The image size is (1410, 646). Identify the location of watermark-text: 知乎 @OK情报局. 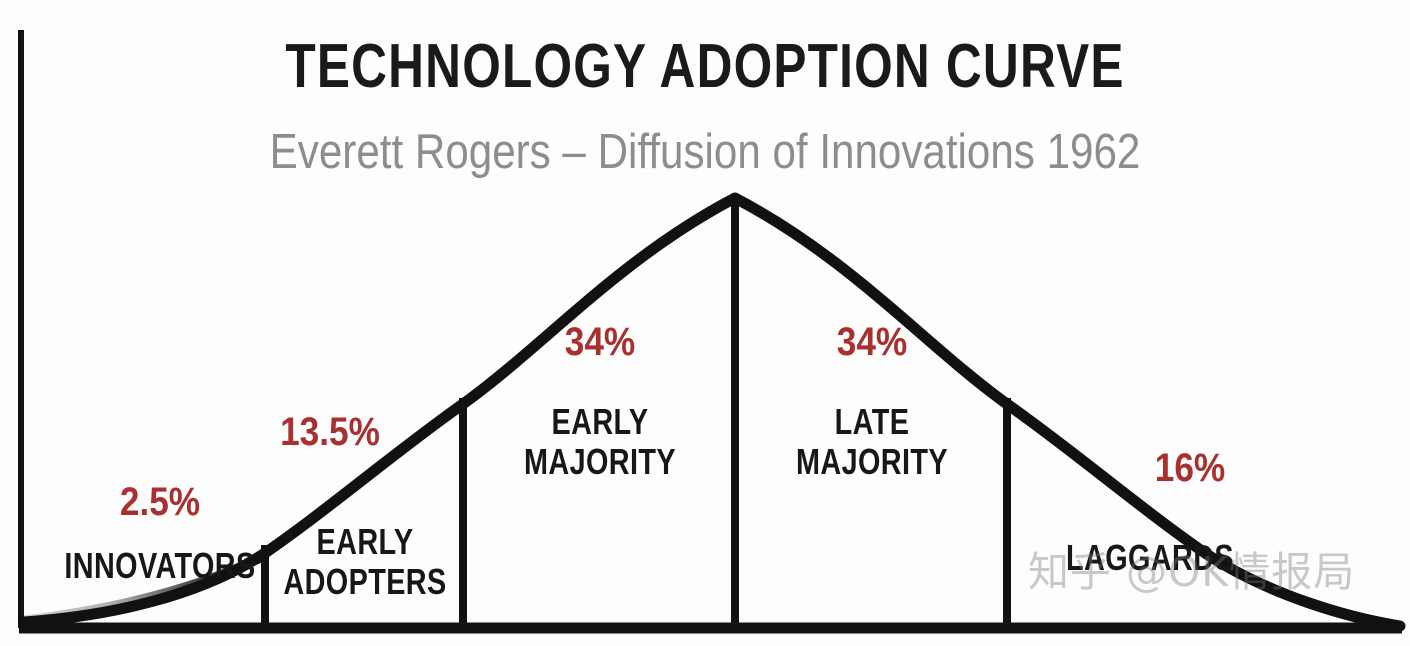
(1192, 572).